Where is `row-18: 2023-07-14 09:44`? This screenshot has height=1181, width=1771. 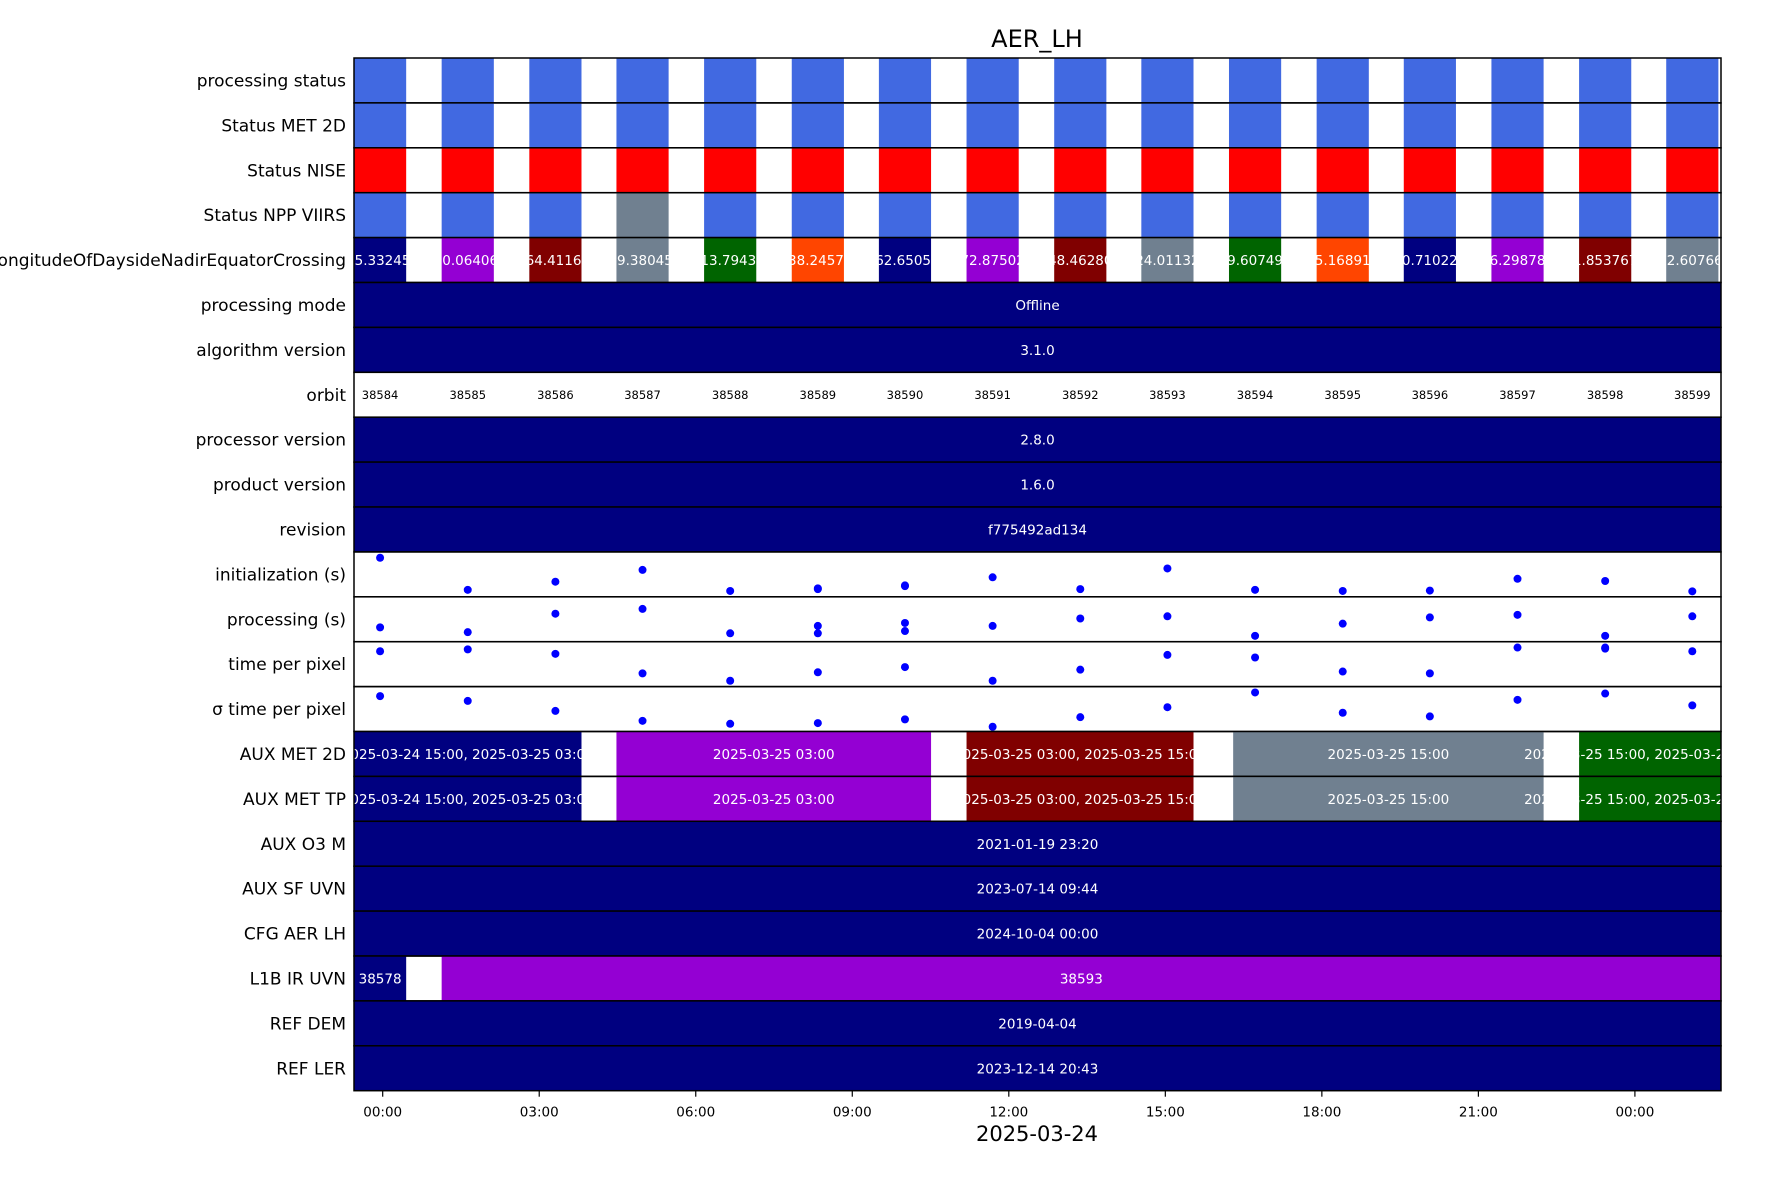
row-18: 2023-07-14 09:44 is located at coordinates (1037, 889).